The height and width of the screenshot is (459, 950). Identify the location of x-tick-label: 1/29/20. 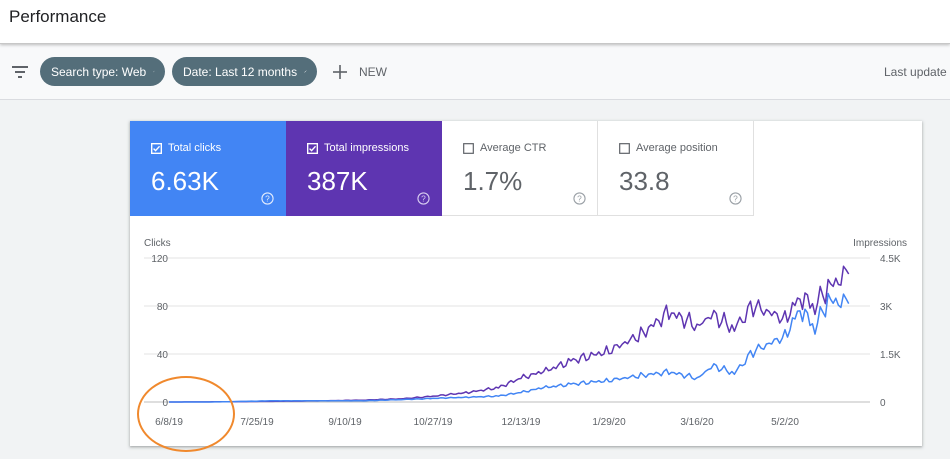
(609, 422).